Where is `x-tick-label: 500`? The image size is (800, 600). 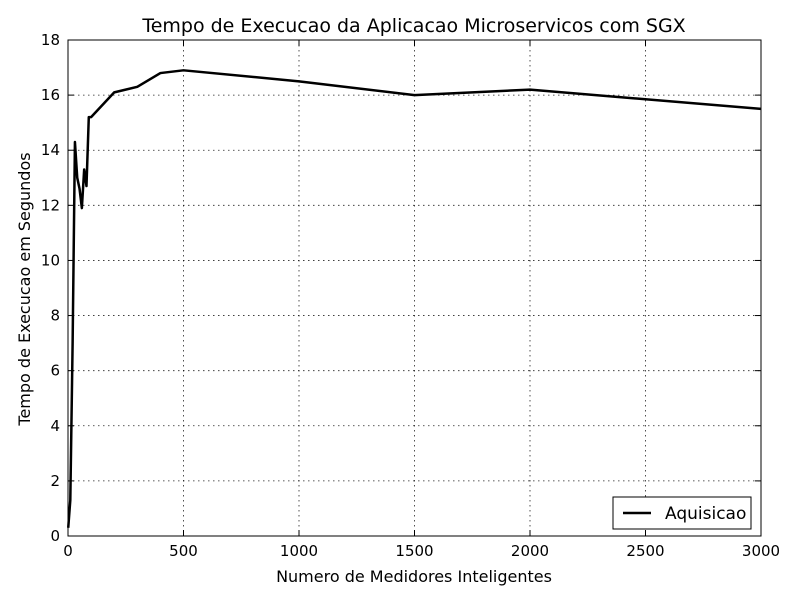
x-tick-label: 500 is located at coordinates (183, 551).